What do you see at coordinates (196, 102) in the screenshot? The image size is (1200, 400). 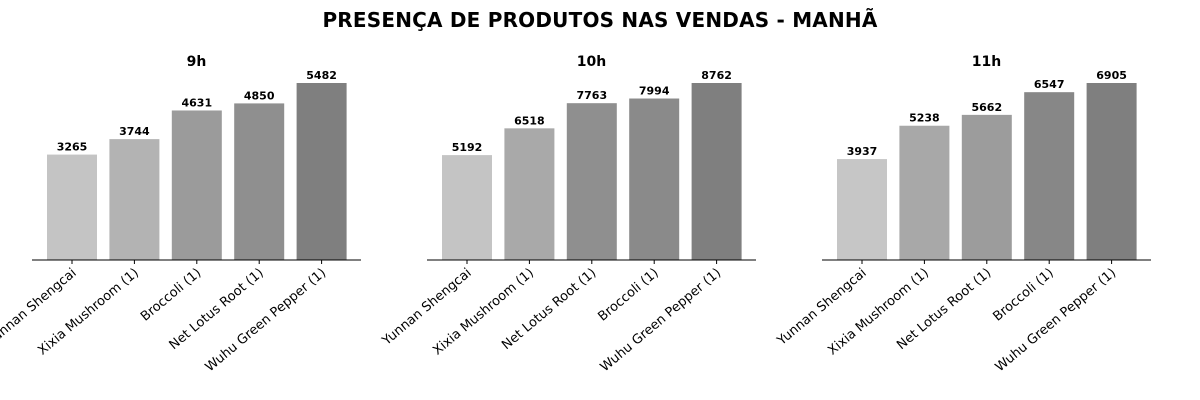 I see `bar-value-label-0-2: 4631` at bounding box center [196, 102].